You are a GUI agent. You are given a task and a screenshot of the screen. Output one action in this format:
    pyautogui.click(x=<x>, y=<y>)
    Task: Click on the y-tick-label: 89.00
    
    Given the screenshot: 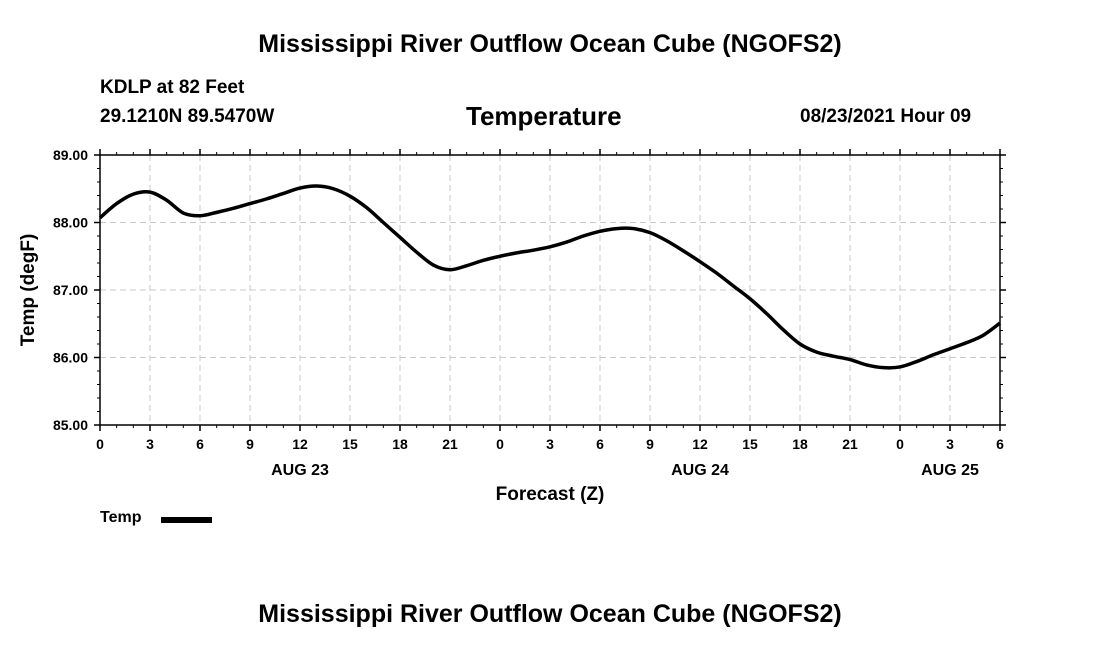 What is the action you would take?
    pyautogui.click(x=70, y=155)
    